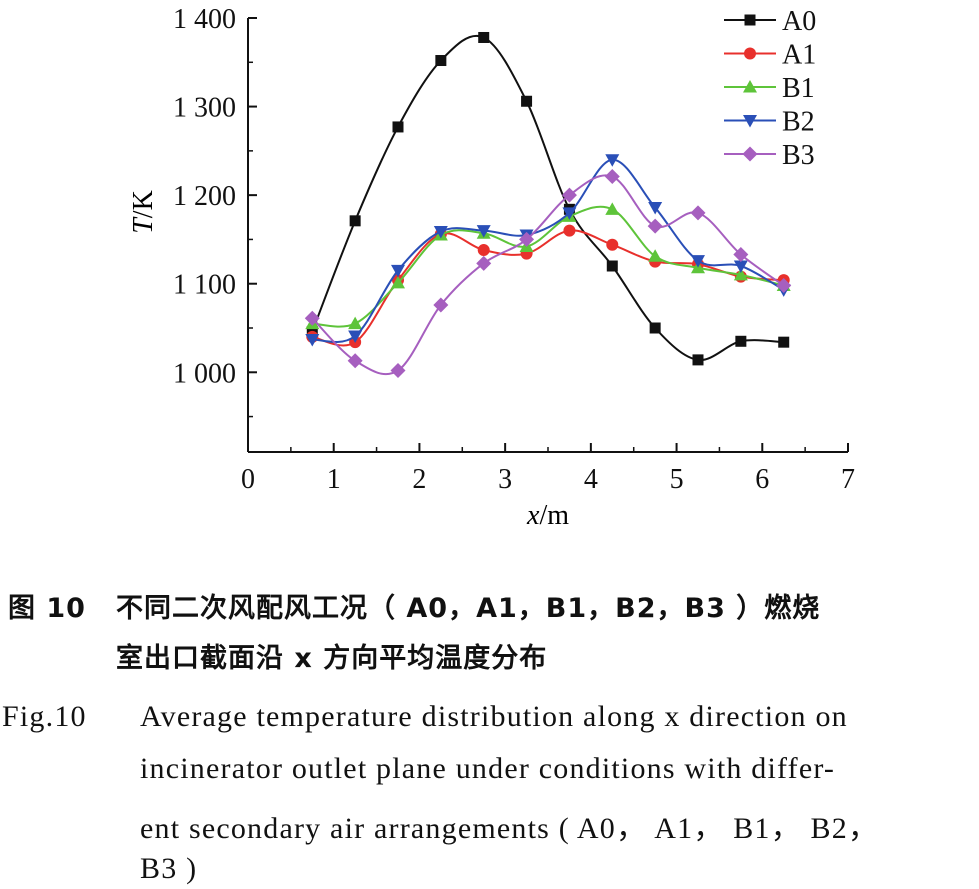  I want to click on legend-label: B2, so click(798, 122).